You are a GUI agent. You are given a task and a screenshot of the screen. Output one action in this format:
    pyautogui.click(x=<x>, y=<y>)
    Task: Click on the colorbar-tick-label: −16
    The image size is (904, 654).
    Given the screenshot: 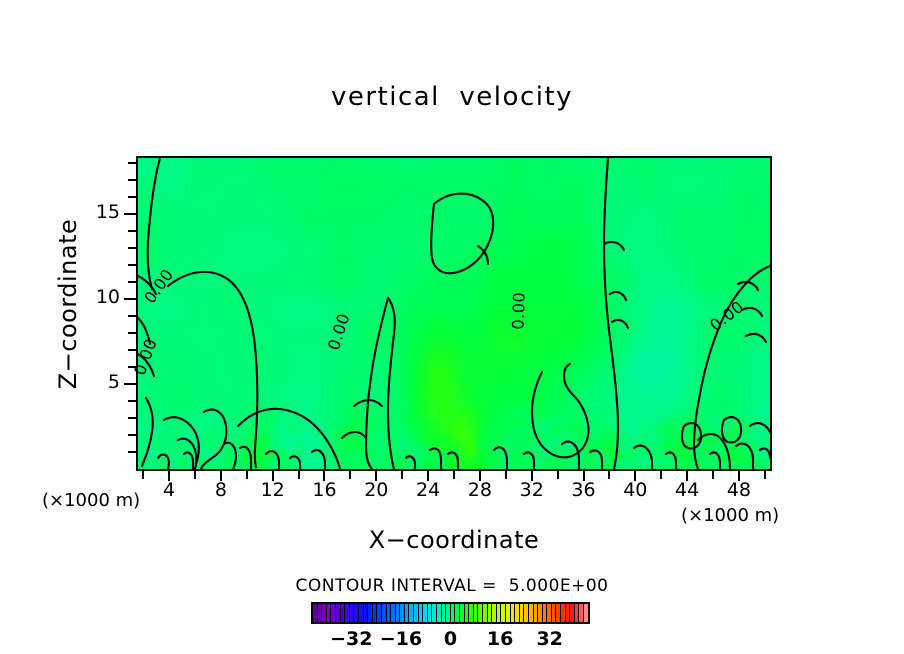 What is the action you would take?
    pyautogui.click(x=401, y=639)
    